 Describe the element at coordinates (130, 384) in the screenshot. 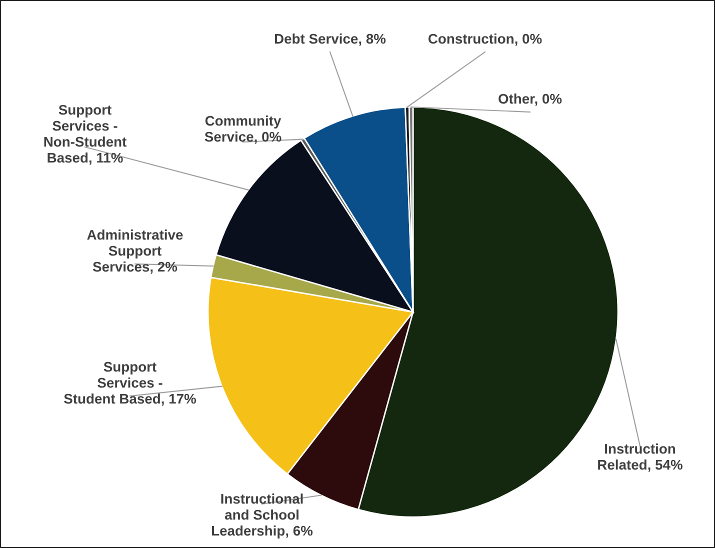

I see `slice-label: Support Services - Student Based, 17%` at that location.